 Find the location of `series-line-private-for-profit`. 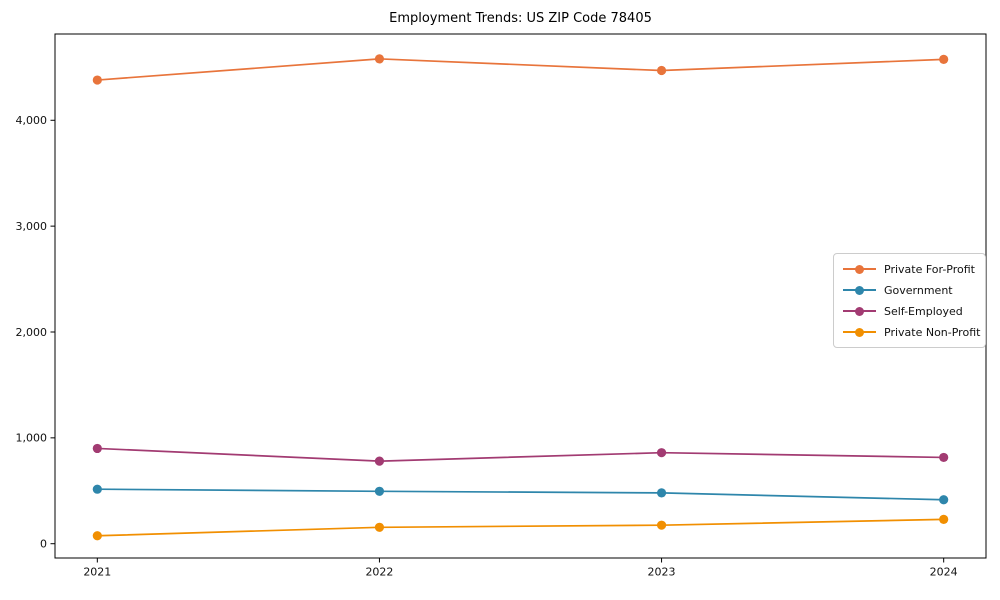

series-line-private-for-profit is located at coordinates (520, 69).